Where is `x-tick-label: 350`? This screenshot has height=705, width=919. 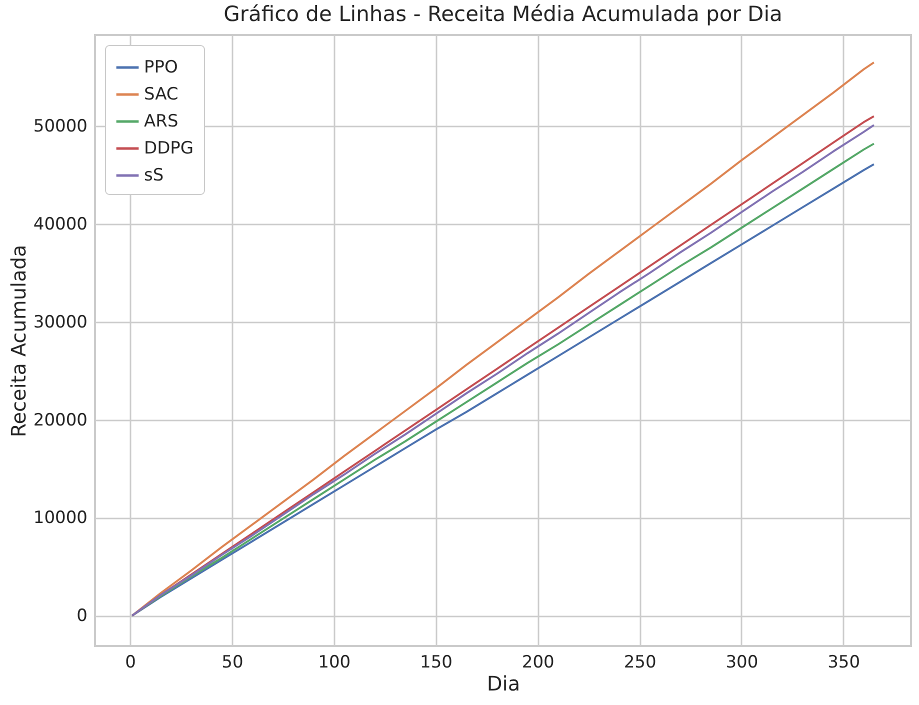 x-tick-label: 350 is located at coordinates (844, 662).